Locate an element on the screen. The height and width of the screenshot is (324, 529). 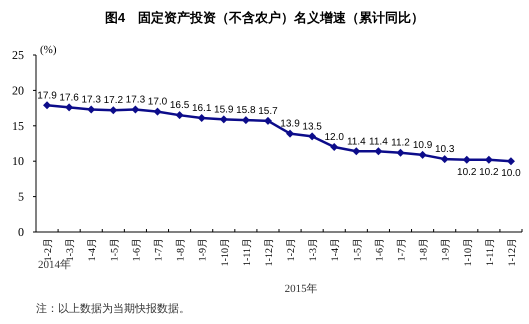
data-label: 15.9 is located at coordinates (224, 110).